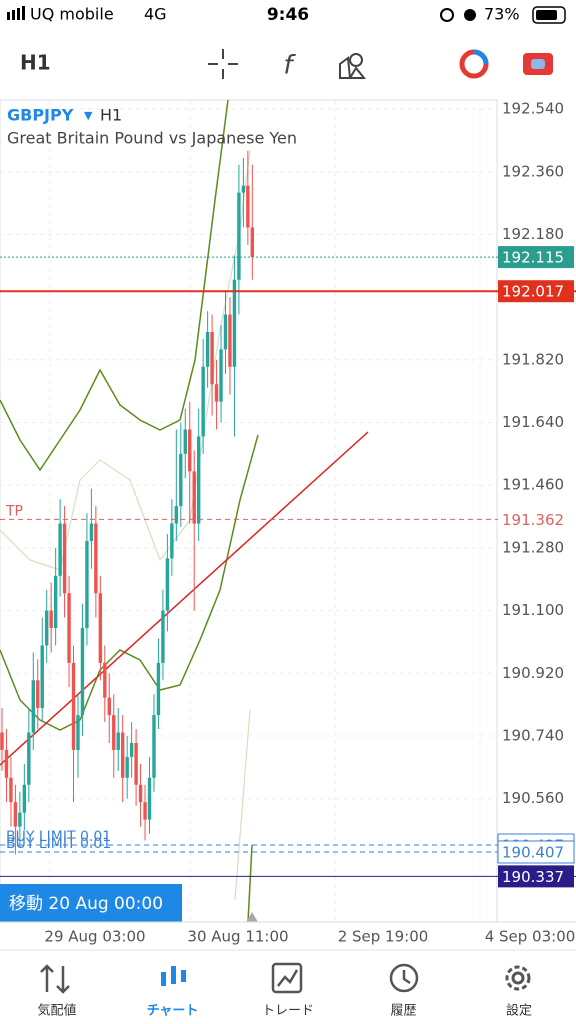 The width and height of the screenshot is (576, 1024). What do you see at coordinates (533, 292) in the screenshot?
I see `price-tag-label: 192.017` at bounding box center [533, 292].